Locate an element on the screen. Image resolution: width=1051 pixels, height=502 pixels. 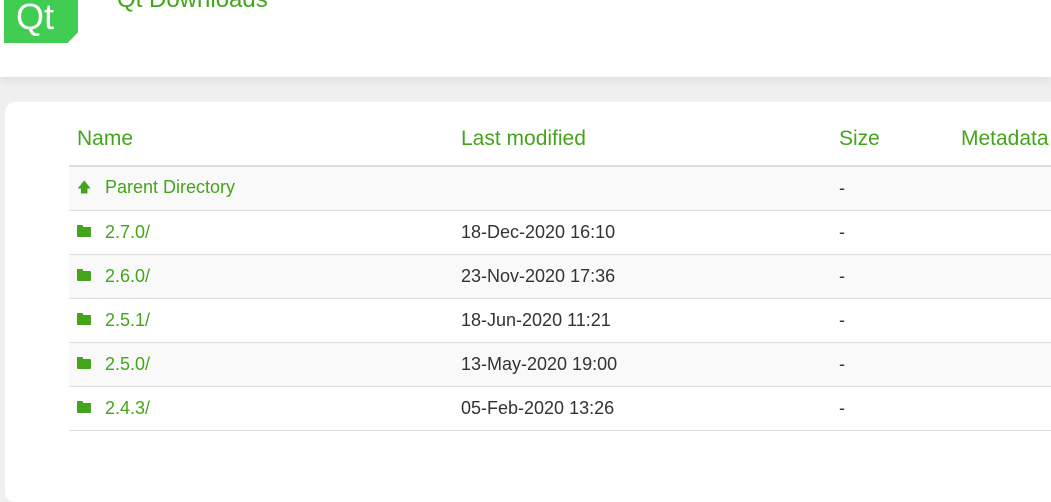
table-row: 2.7.0/ 18-Dec-2020 16:10 - is located at coordinates (560, 232).